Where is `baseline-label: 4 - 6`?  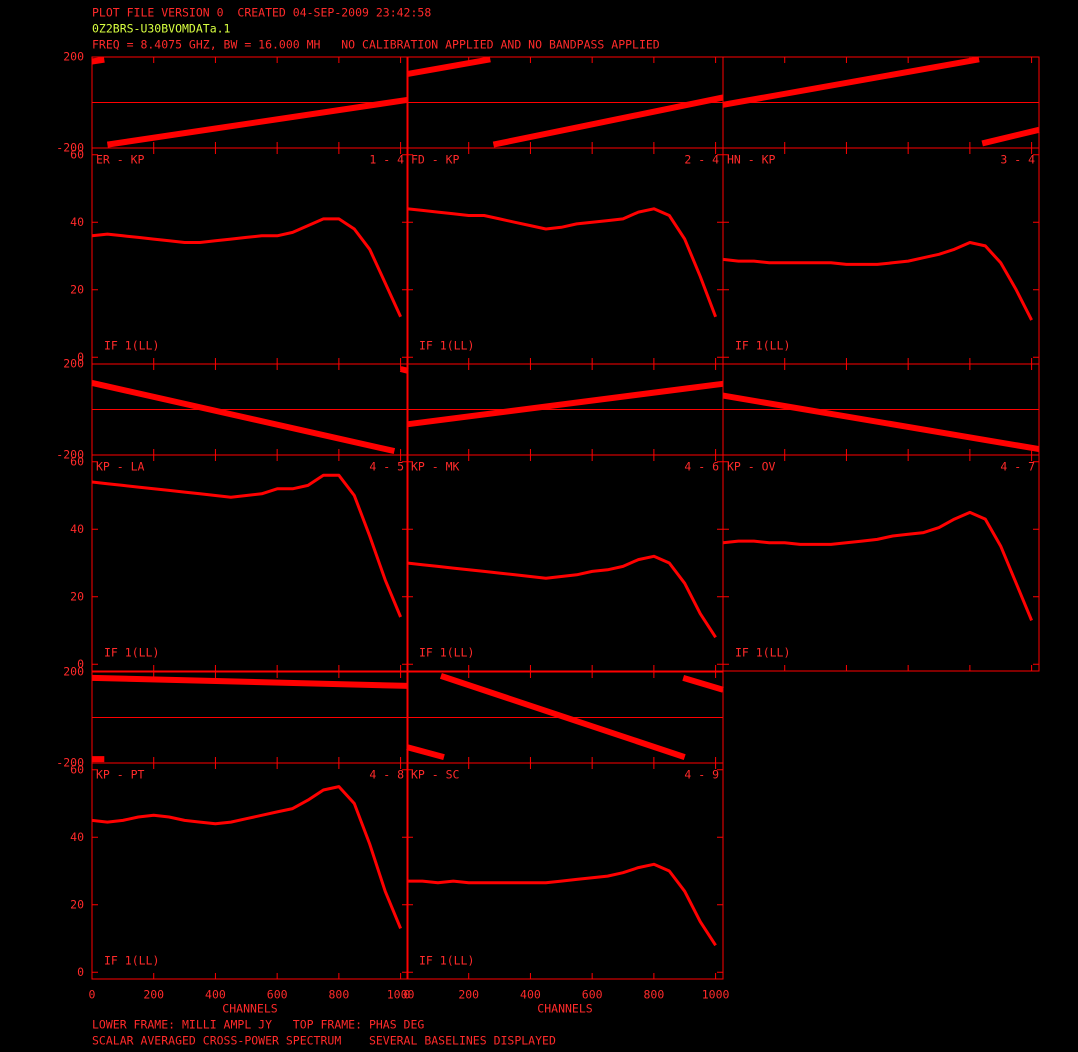 baseline-label: 4 - 6 is located at coordinates (701, 467).